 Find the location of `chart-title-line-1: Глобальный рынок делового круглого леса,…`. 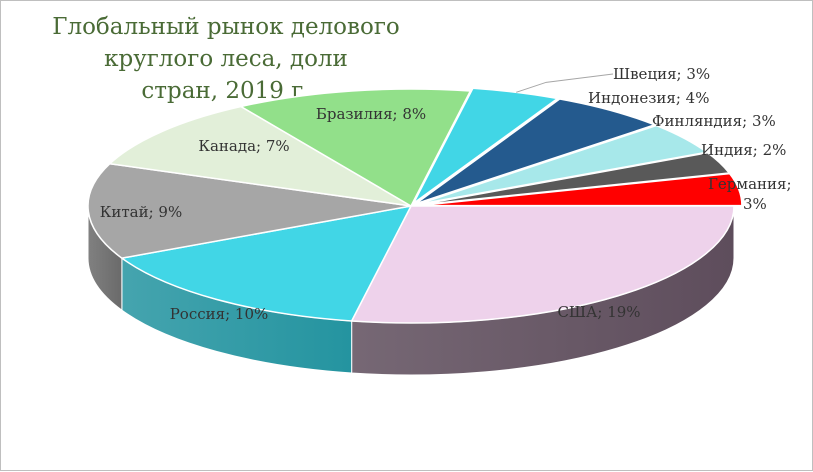

chart-title-line-1: Глобальный рынок делового круглого леса,… is located at coordinates (226, 43).